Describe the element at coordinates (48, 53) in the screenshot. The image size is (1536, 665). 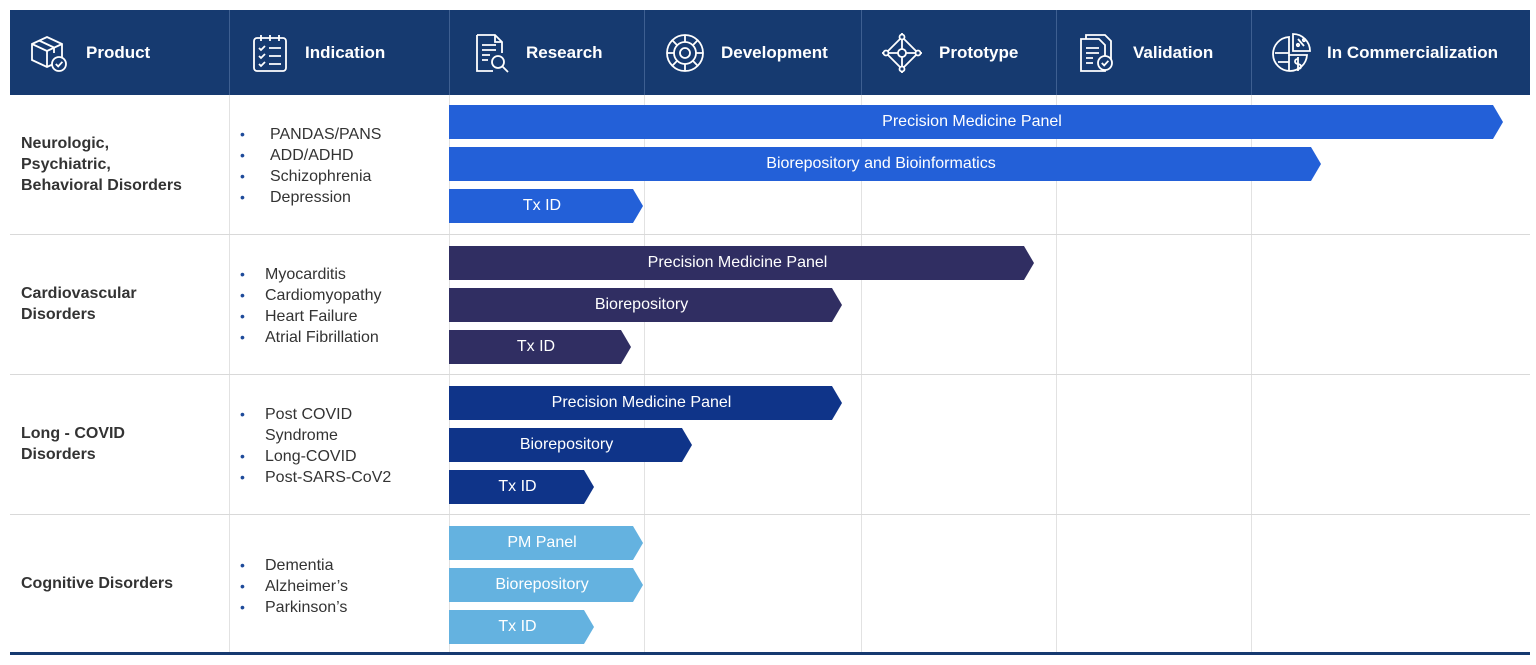
I see `box-check-icon` at that location.